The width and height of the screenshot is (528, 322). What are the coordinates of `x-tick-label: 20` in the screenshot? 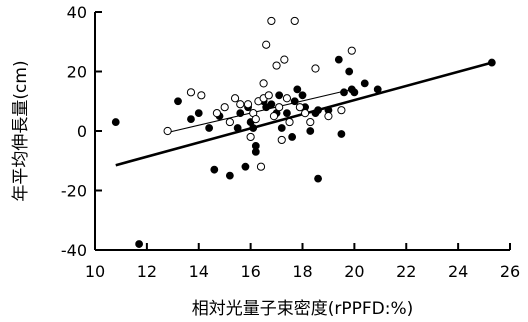 It's located at (354, 271).